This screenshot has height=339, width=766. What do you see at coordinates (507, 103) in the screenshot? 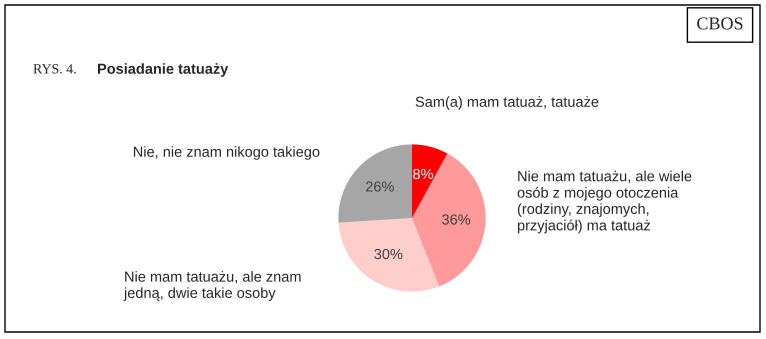
I see `slice-label: Sam(a) mam tatuaż, tatuaże` at bounding box center [507, 103].